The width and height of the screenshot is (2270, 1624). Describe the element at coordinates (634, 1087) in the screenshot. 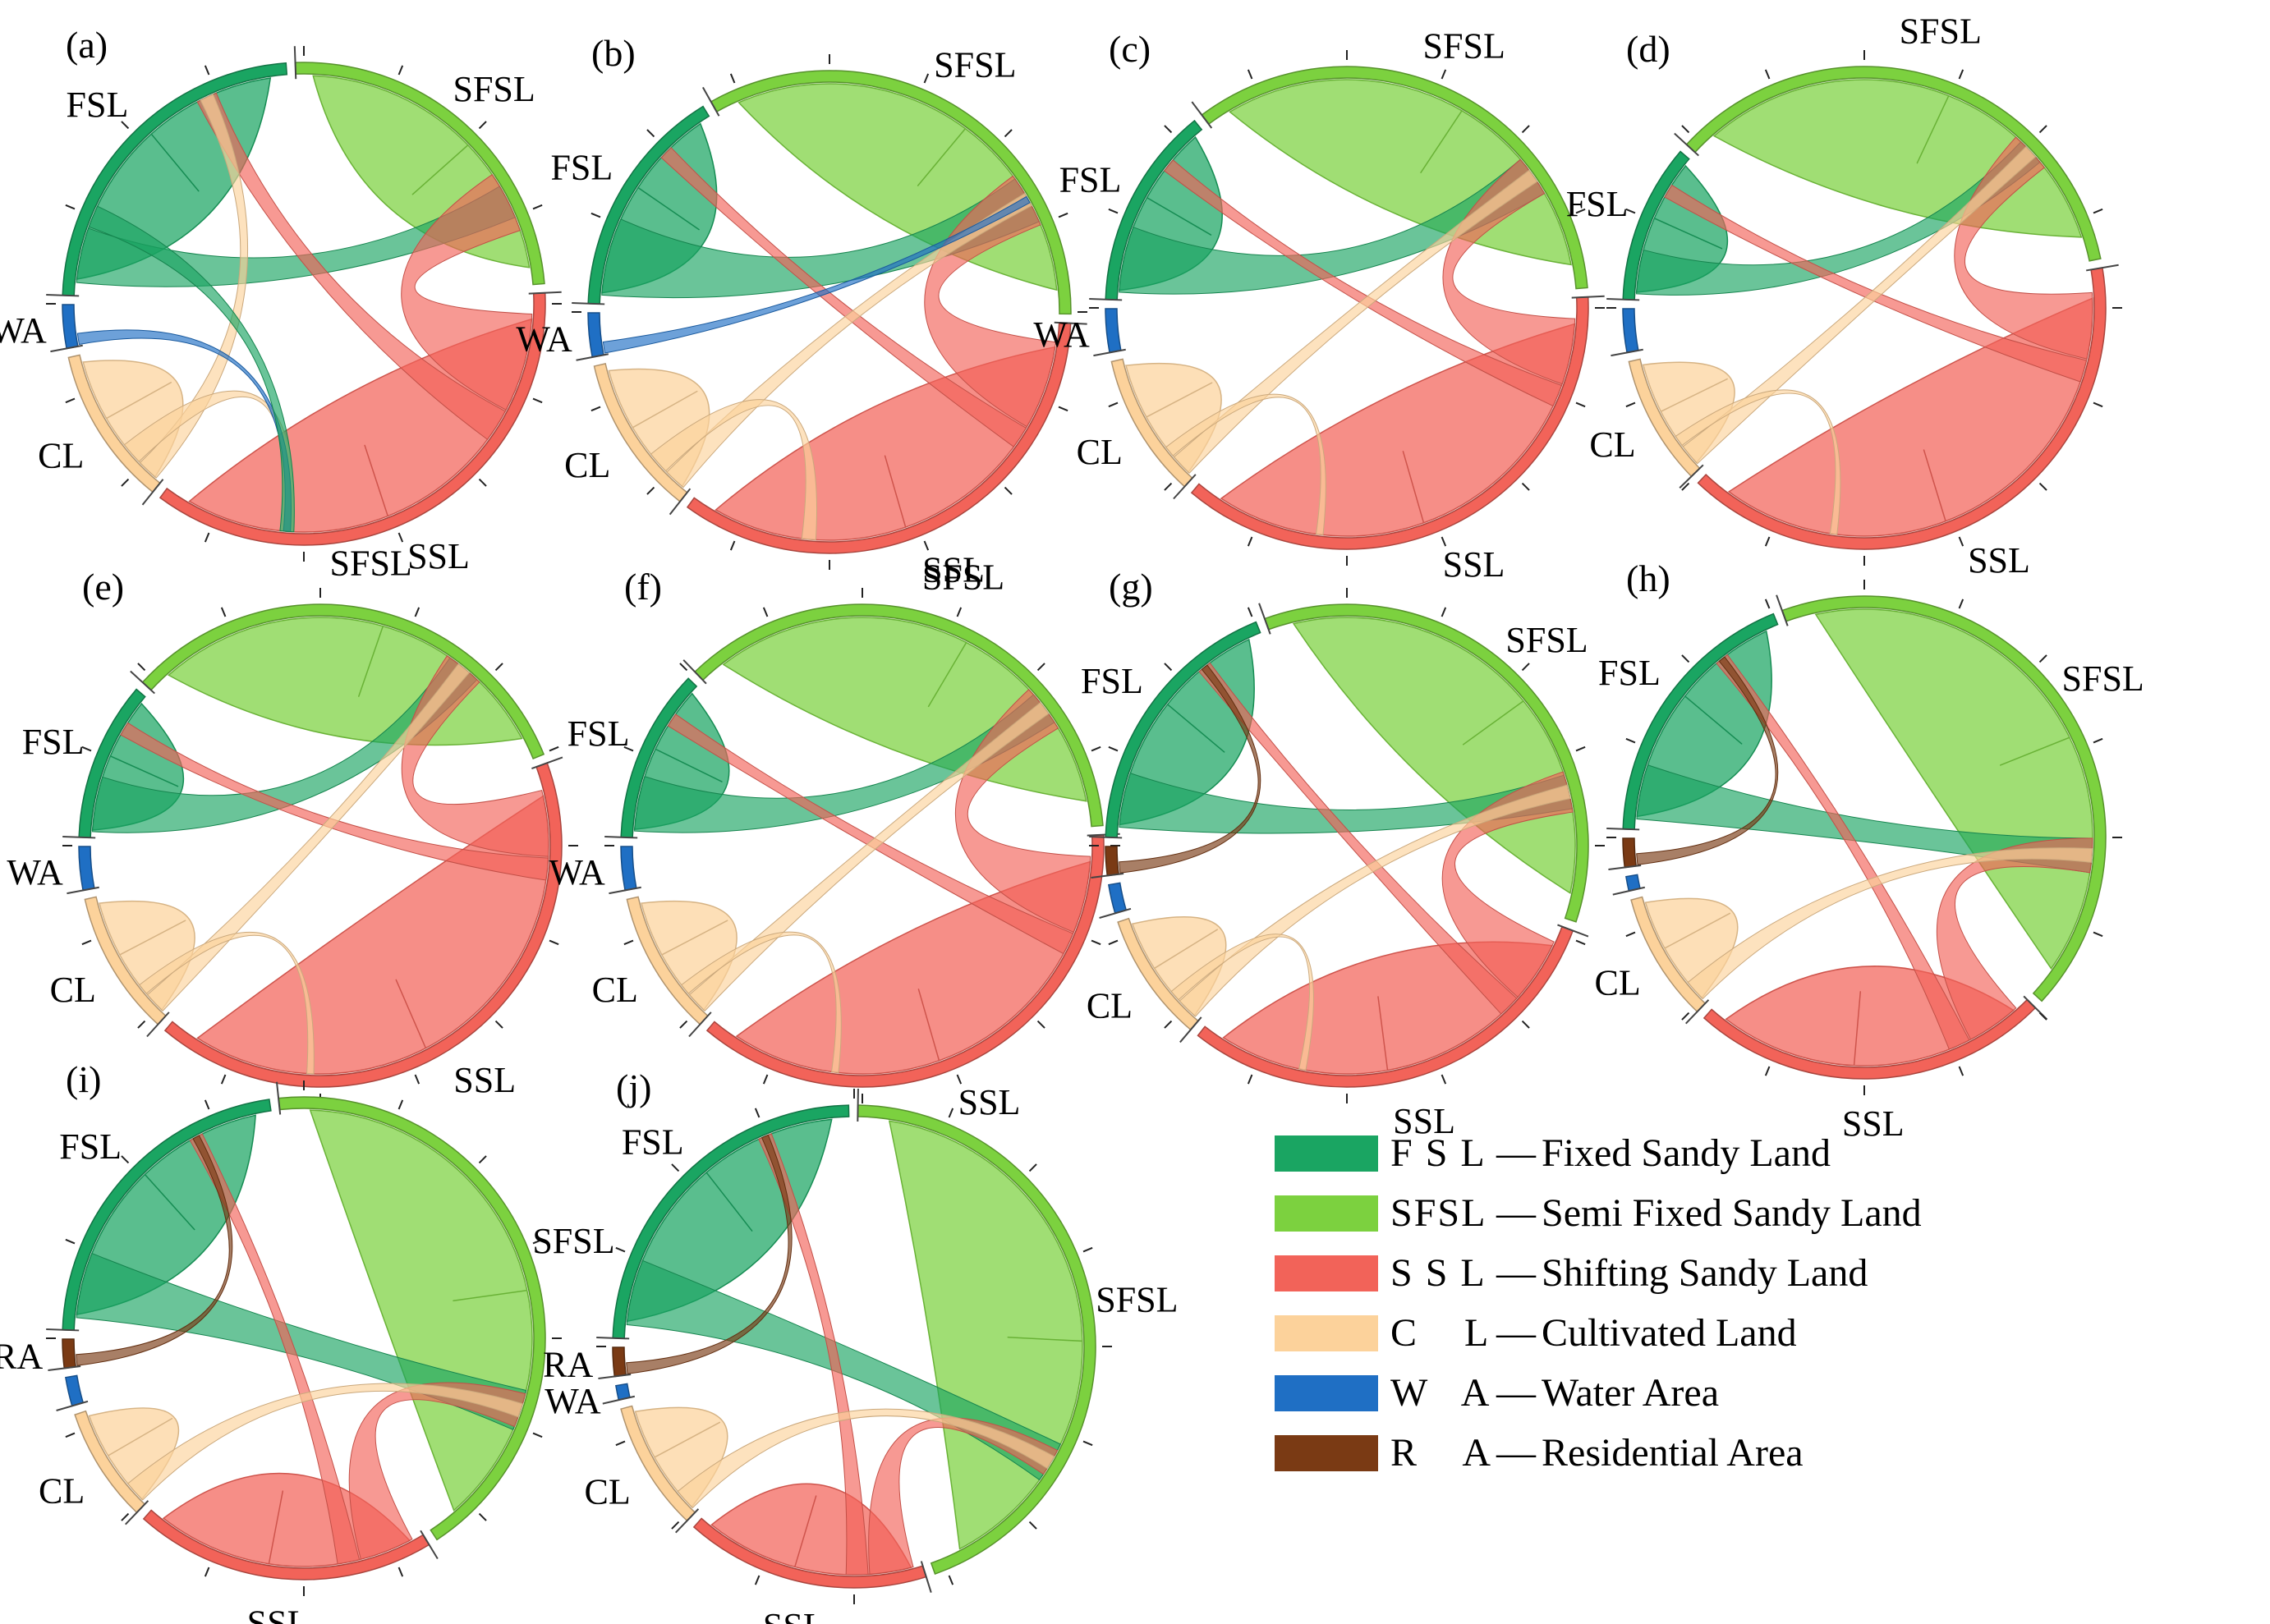

I see `panel-label: (j)` at that location.